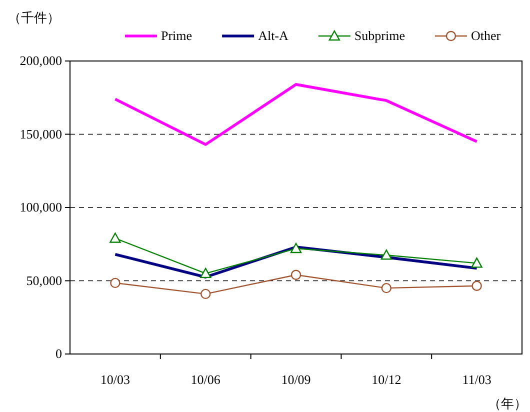 Image resolution: width=530 pixels, height=412 pixels. Describe the element at coordinates (296, 114) in the screenshot. I see `line-series` at that location.